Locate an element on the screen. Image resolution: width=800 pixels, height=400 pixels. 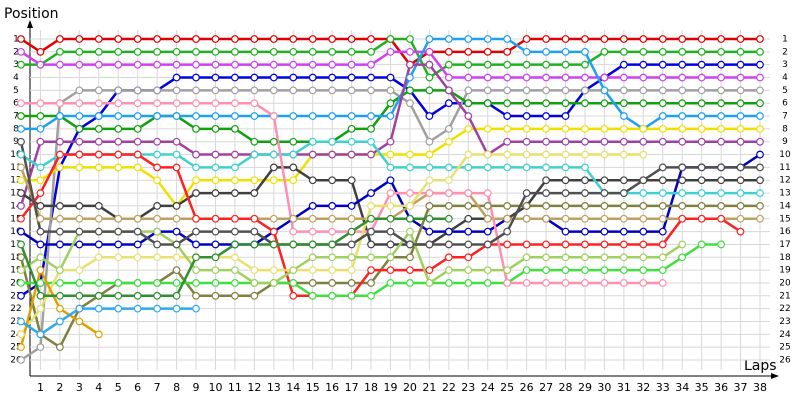
y-tick-label: 6 is located at coordinates (16, 104).